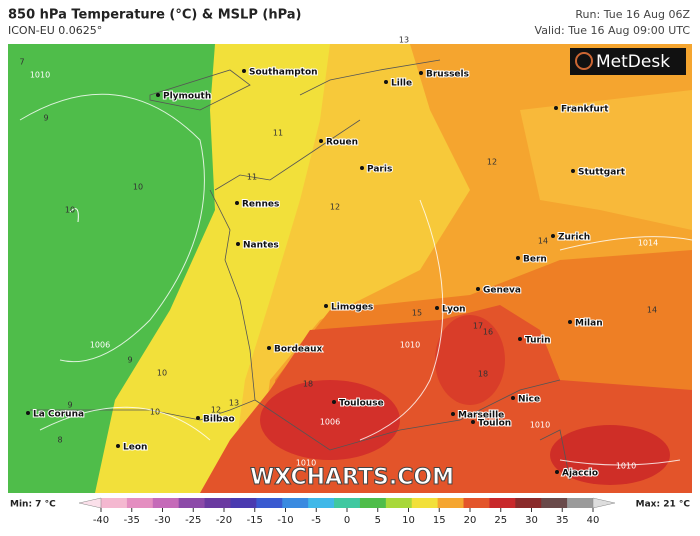 The image size is (700, 536). What do you see at coordinates (417, 313) in the screenshot?
I see `contour-label: 15` at bounding box center [417, 313].